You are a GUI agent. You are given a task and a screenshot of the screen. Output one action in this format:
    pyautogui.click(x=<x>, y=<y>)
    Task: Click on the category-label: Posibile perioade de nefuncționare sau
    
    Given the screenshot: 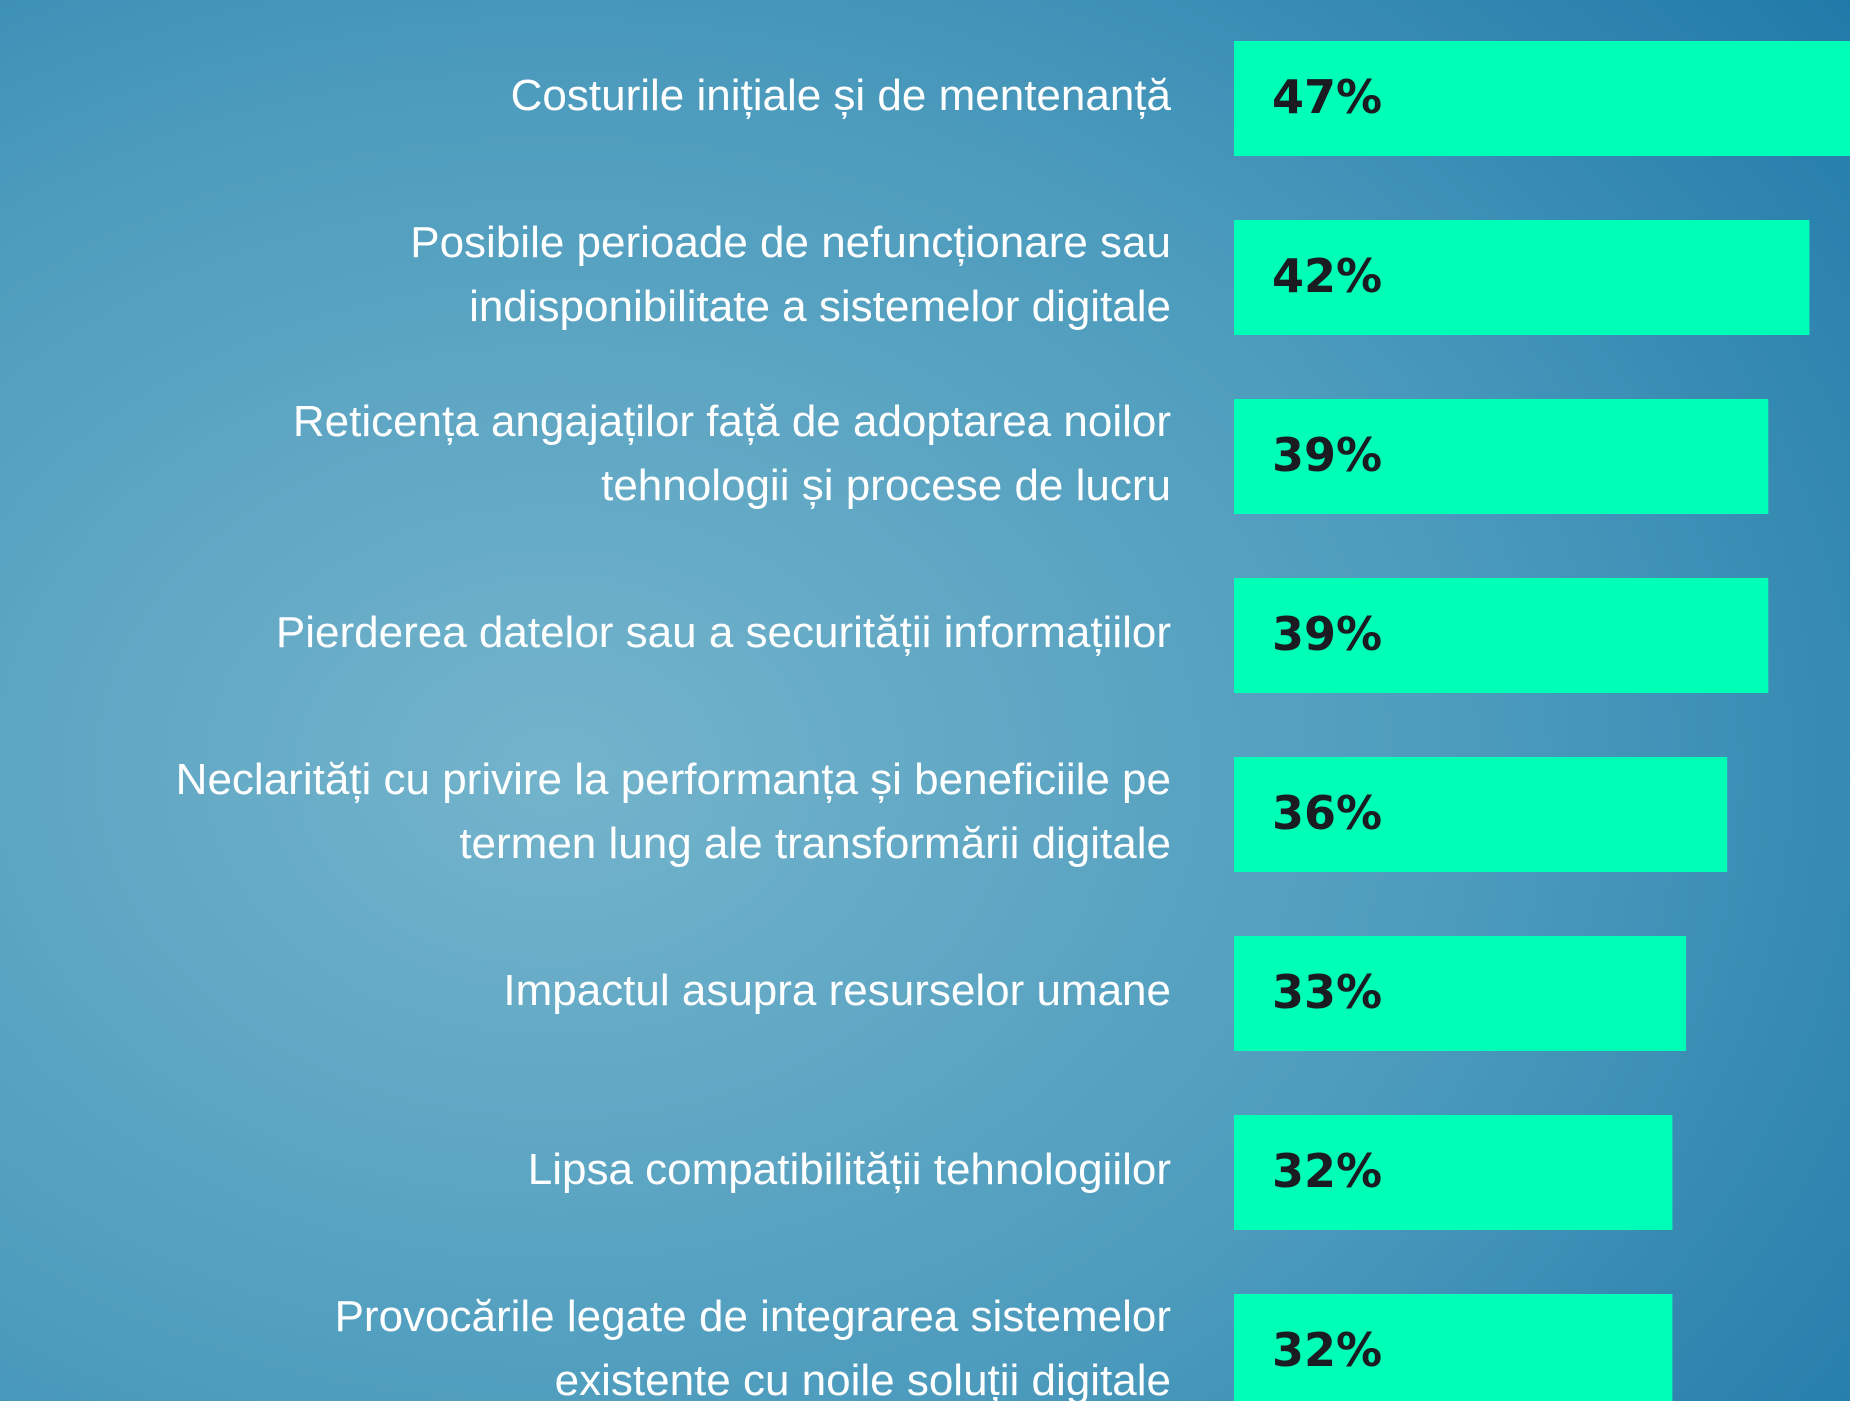 What is the action you would take?
    pyautogui.click(x=790, y=242)
    